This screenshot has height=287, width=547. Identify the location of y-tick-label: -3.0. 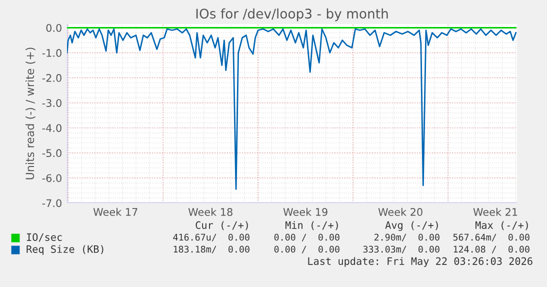
(52, 103).